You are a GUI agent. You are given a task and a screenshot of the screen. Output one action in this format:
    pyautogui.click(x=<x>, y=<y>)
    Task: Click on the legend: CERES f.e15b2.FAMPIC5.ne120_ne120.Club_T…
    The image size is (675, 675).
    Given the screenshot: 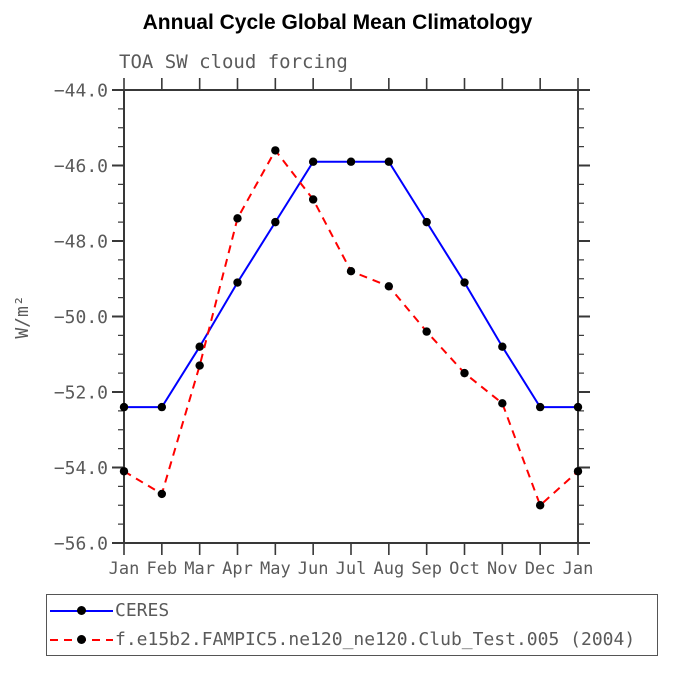 What is the action you would take?
    pyautogui.click(x=352, y=625)
    